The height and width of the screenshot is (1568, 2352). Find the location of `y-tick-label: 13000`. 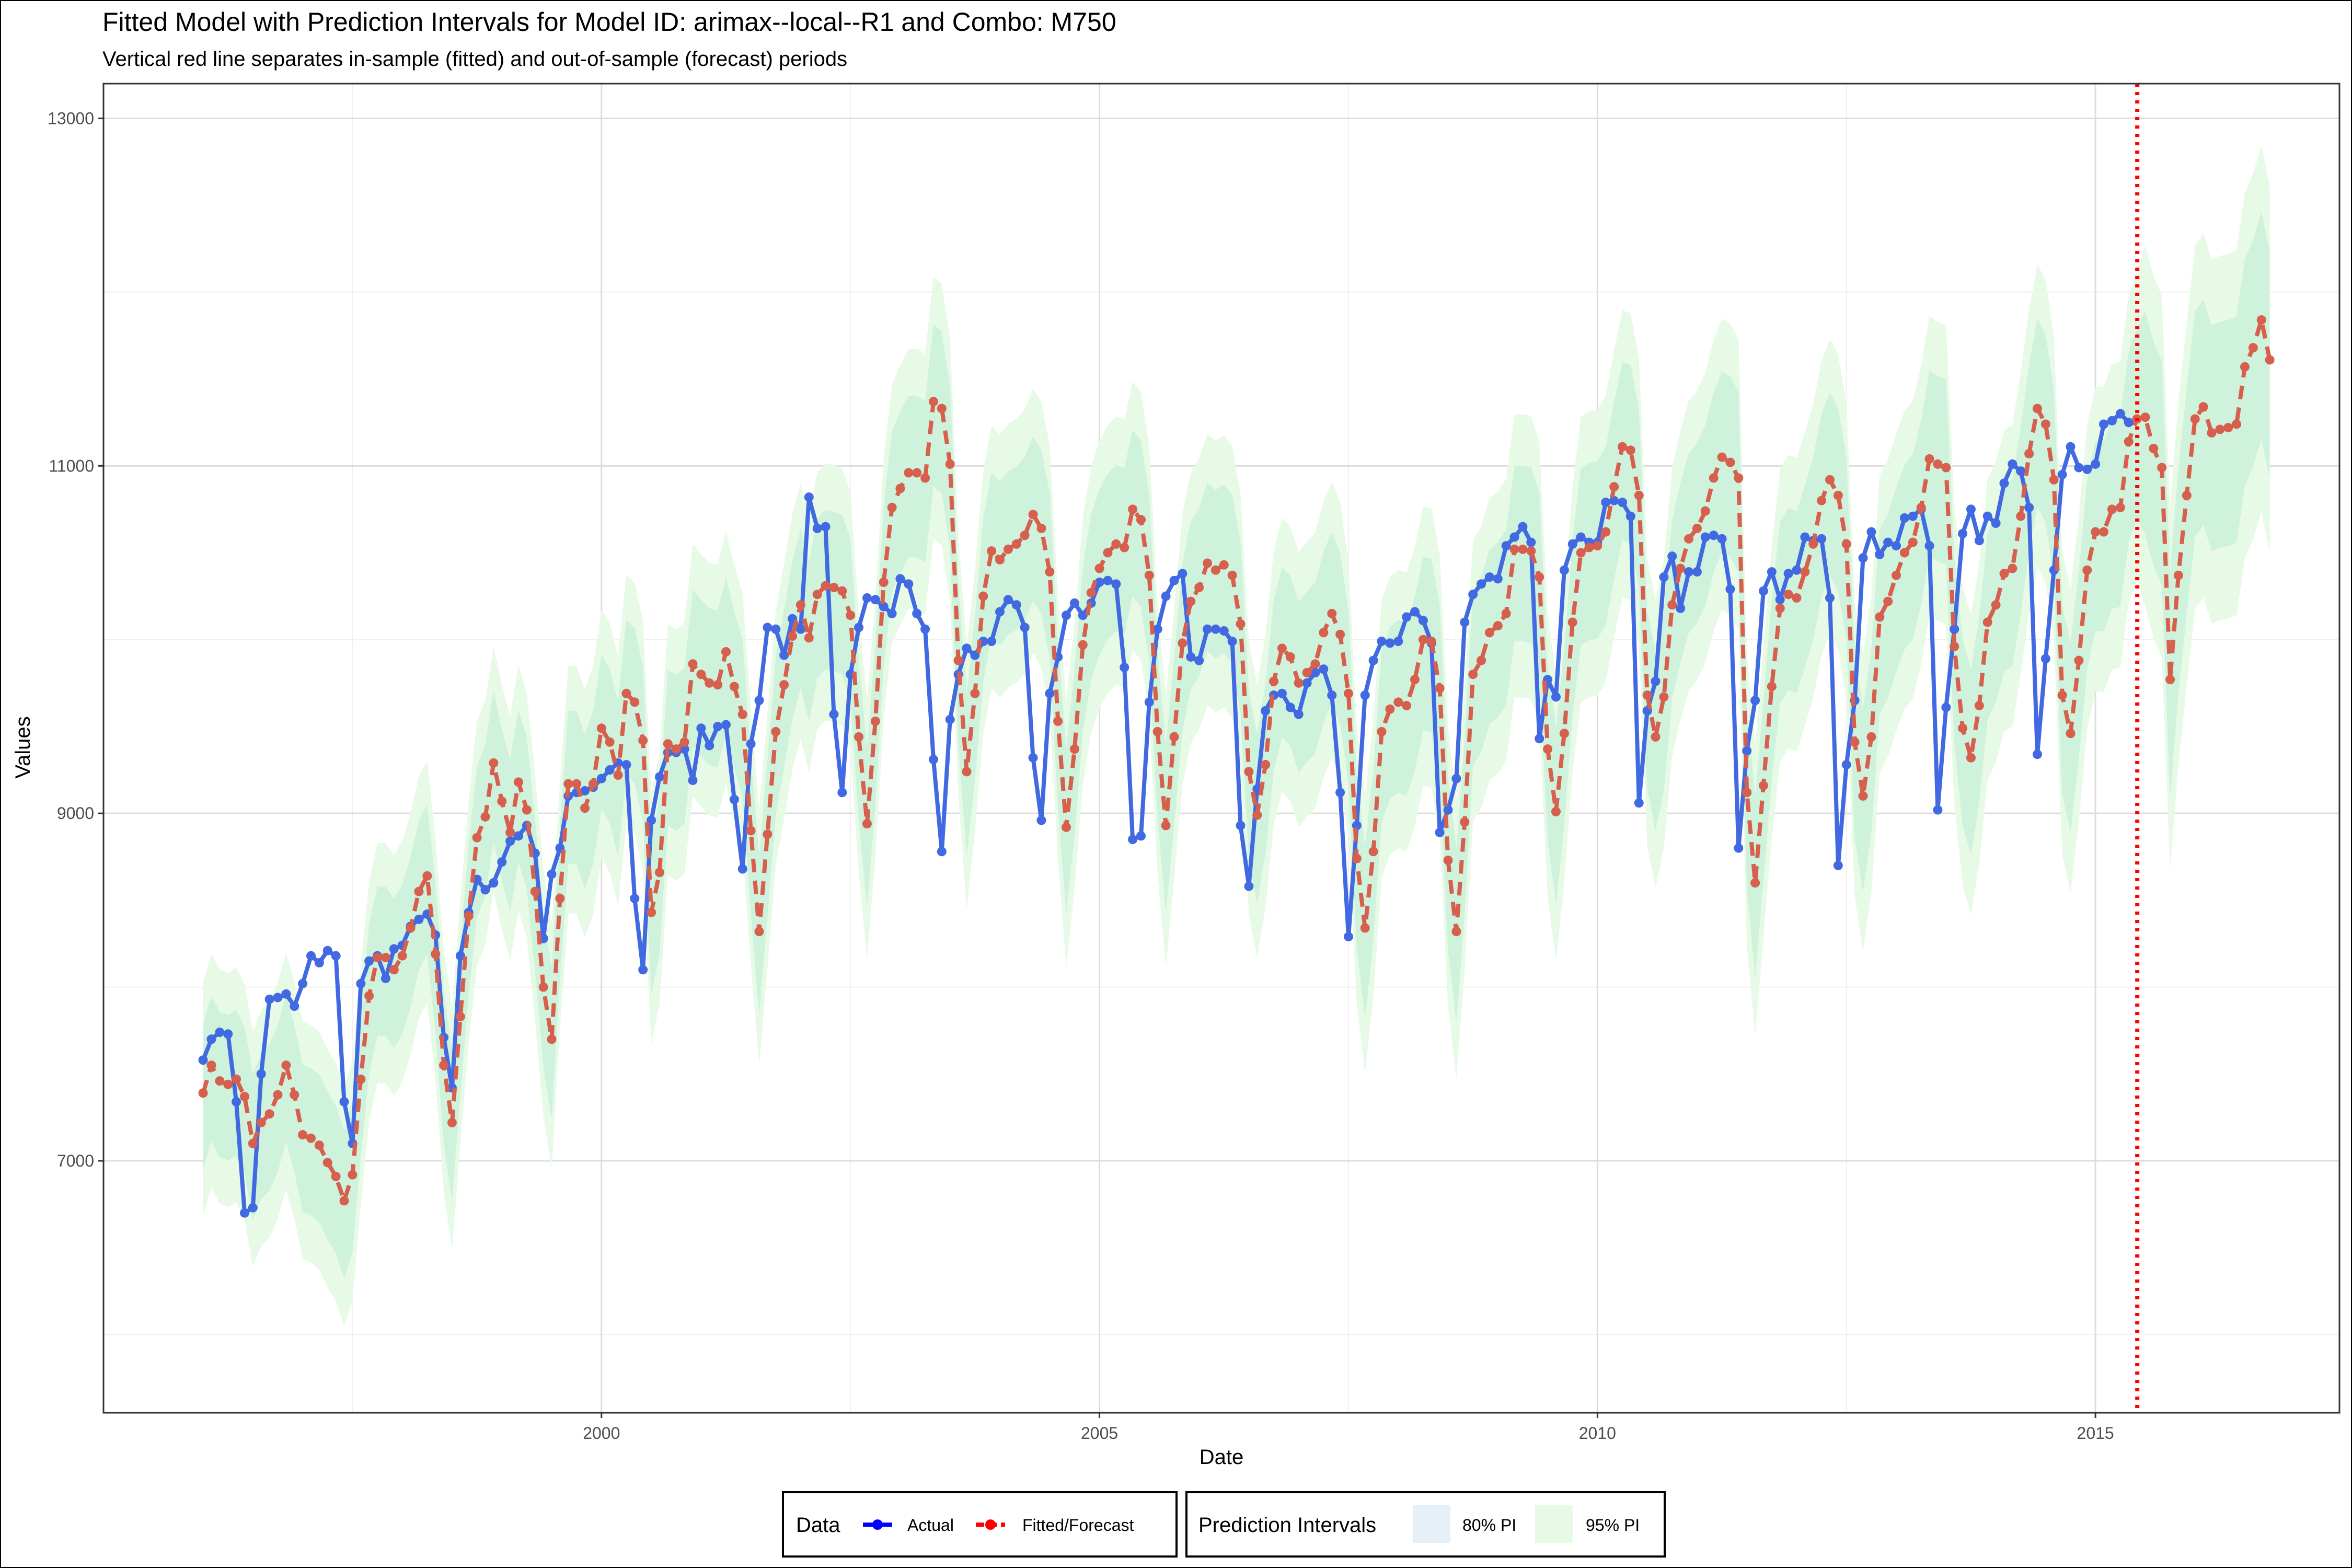

y-tick-label: 13000 is located at coordinates (71, 118).